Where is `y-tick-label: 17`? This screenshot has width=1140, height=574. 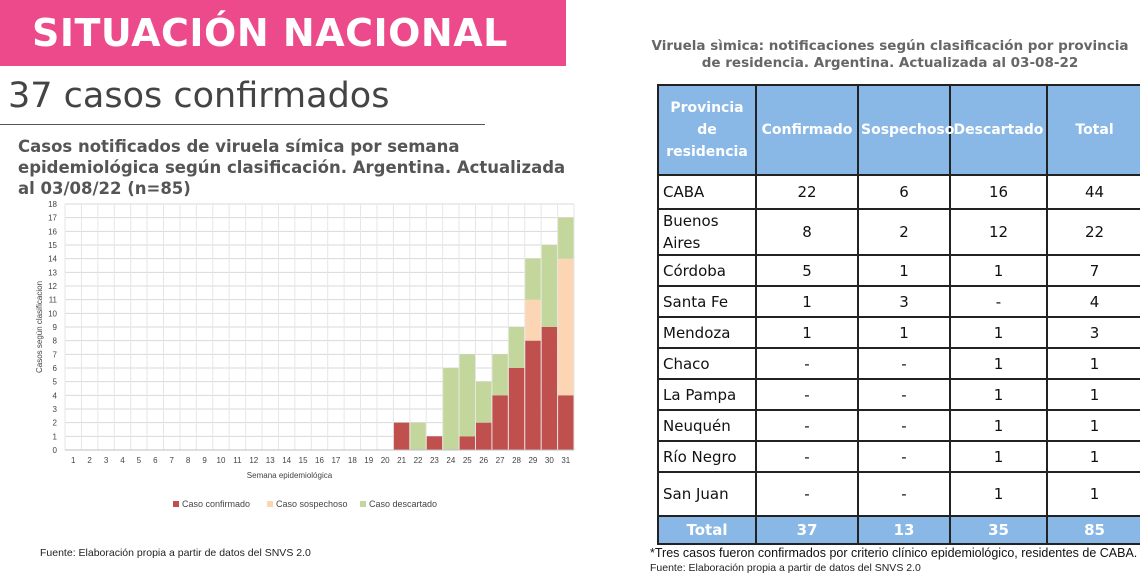
y-tick-label: 17 is located at coordinates (52, 218).